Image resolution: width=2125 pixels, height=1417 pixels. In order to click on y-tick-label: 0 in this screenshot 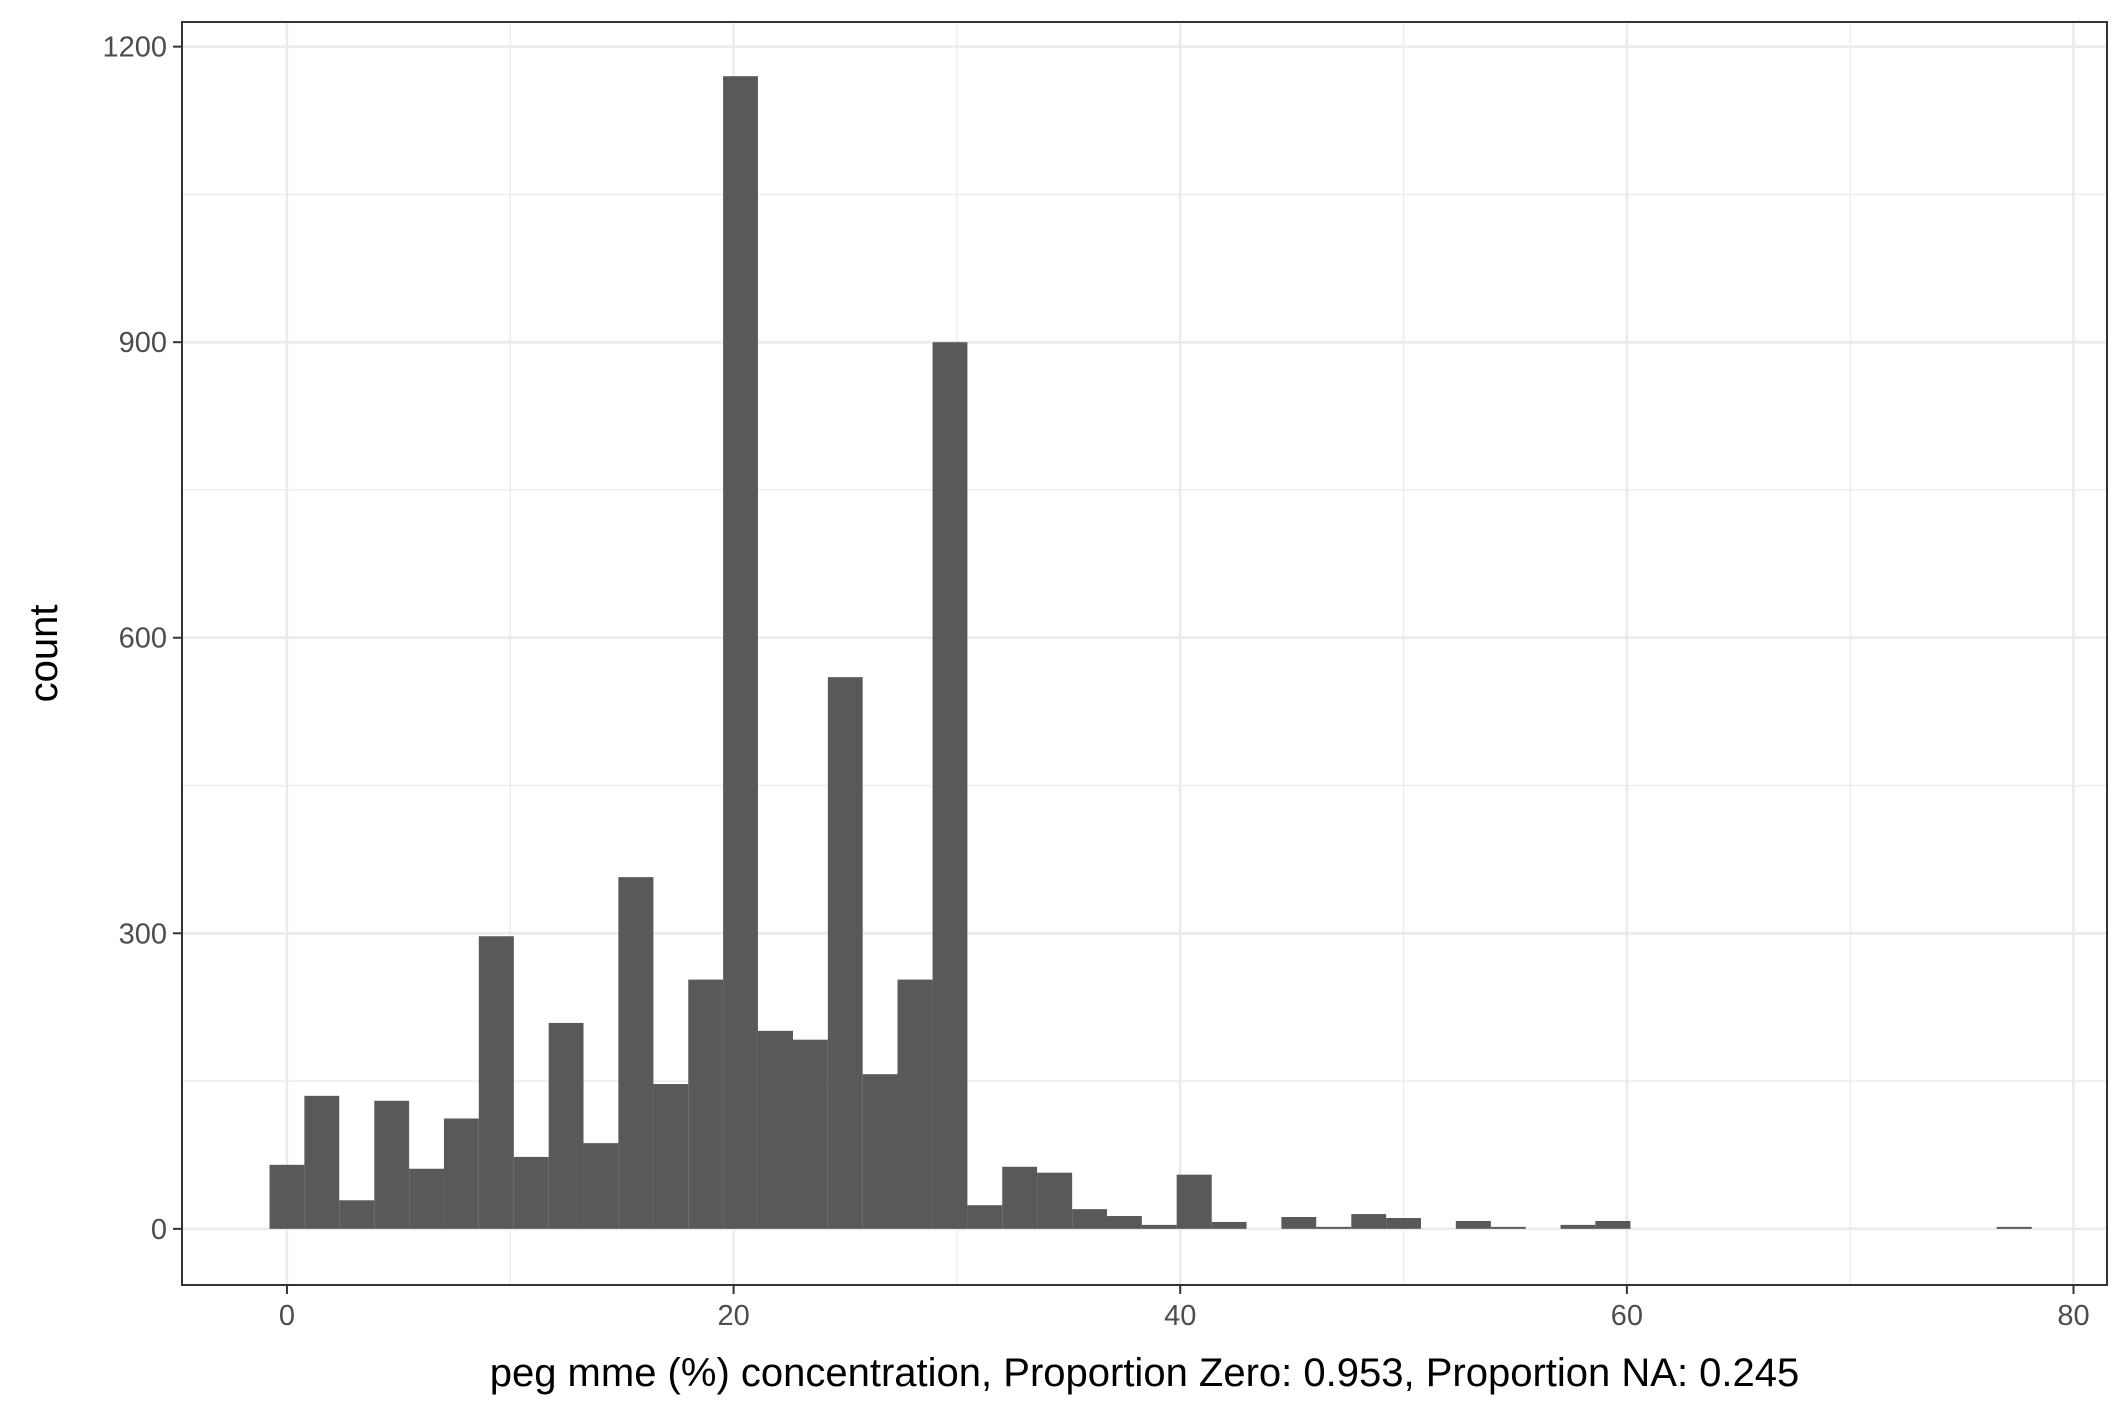, I will do `click(159, 1230)`.